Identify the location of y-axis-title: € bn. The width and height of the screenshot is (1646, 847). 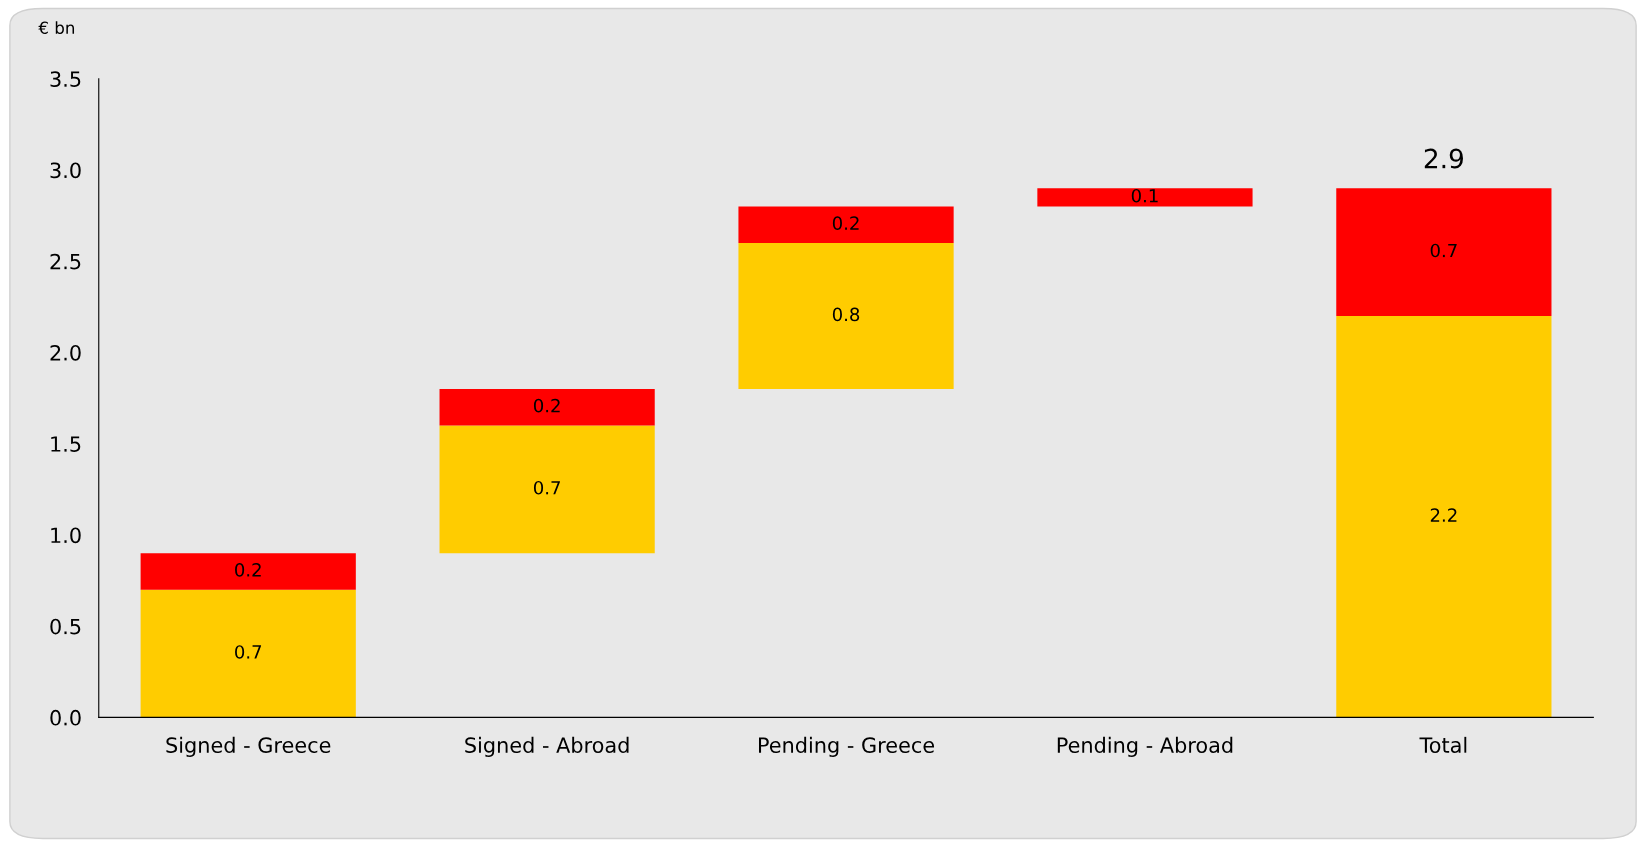
(56, 28).